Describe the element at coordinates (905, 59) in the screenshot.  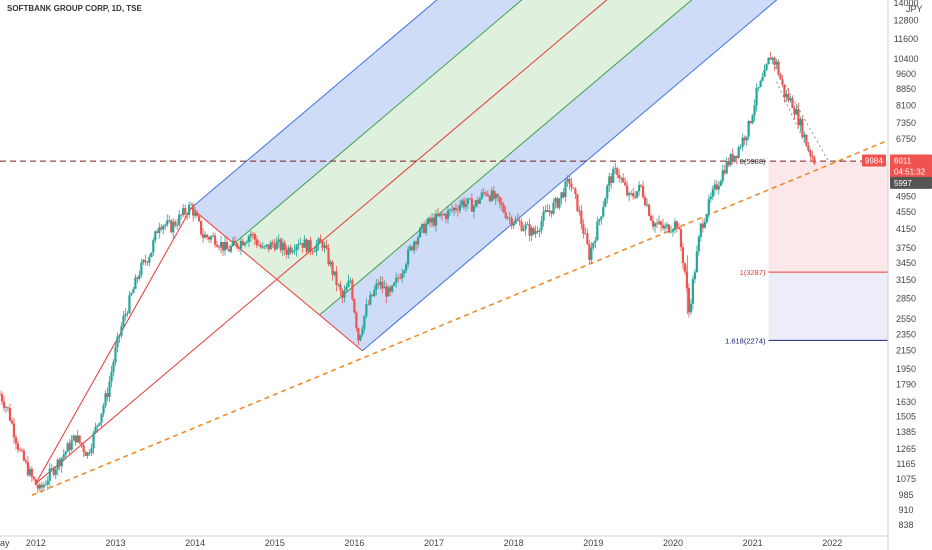
I see `y-tick-label: 10400` at that location.